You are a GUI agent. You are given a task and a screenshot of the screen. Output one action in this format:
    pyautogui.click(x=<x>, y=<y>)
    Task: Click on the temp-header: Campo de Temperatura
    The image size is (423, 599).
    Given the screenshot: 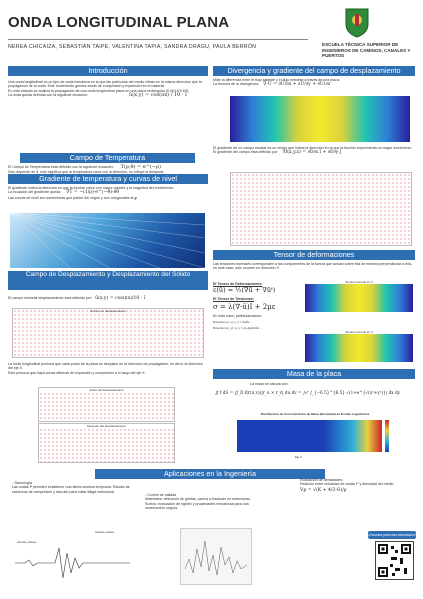 What is the action you would take?
    pyautogui.click(x=107, y=158)
    